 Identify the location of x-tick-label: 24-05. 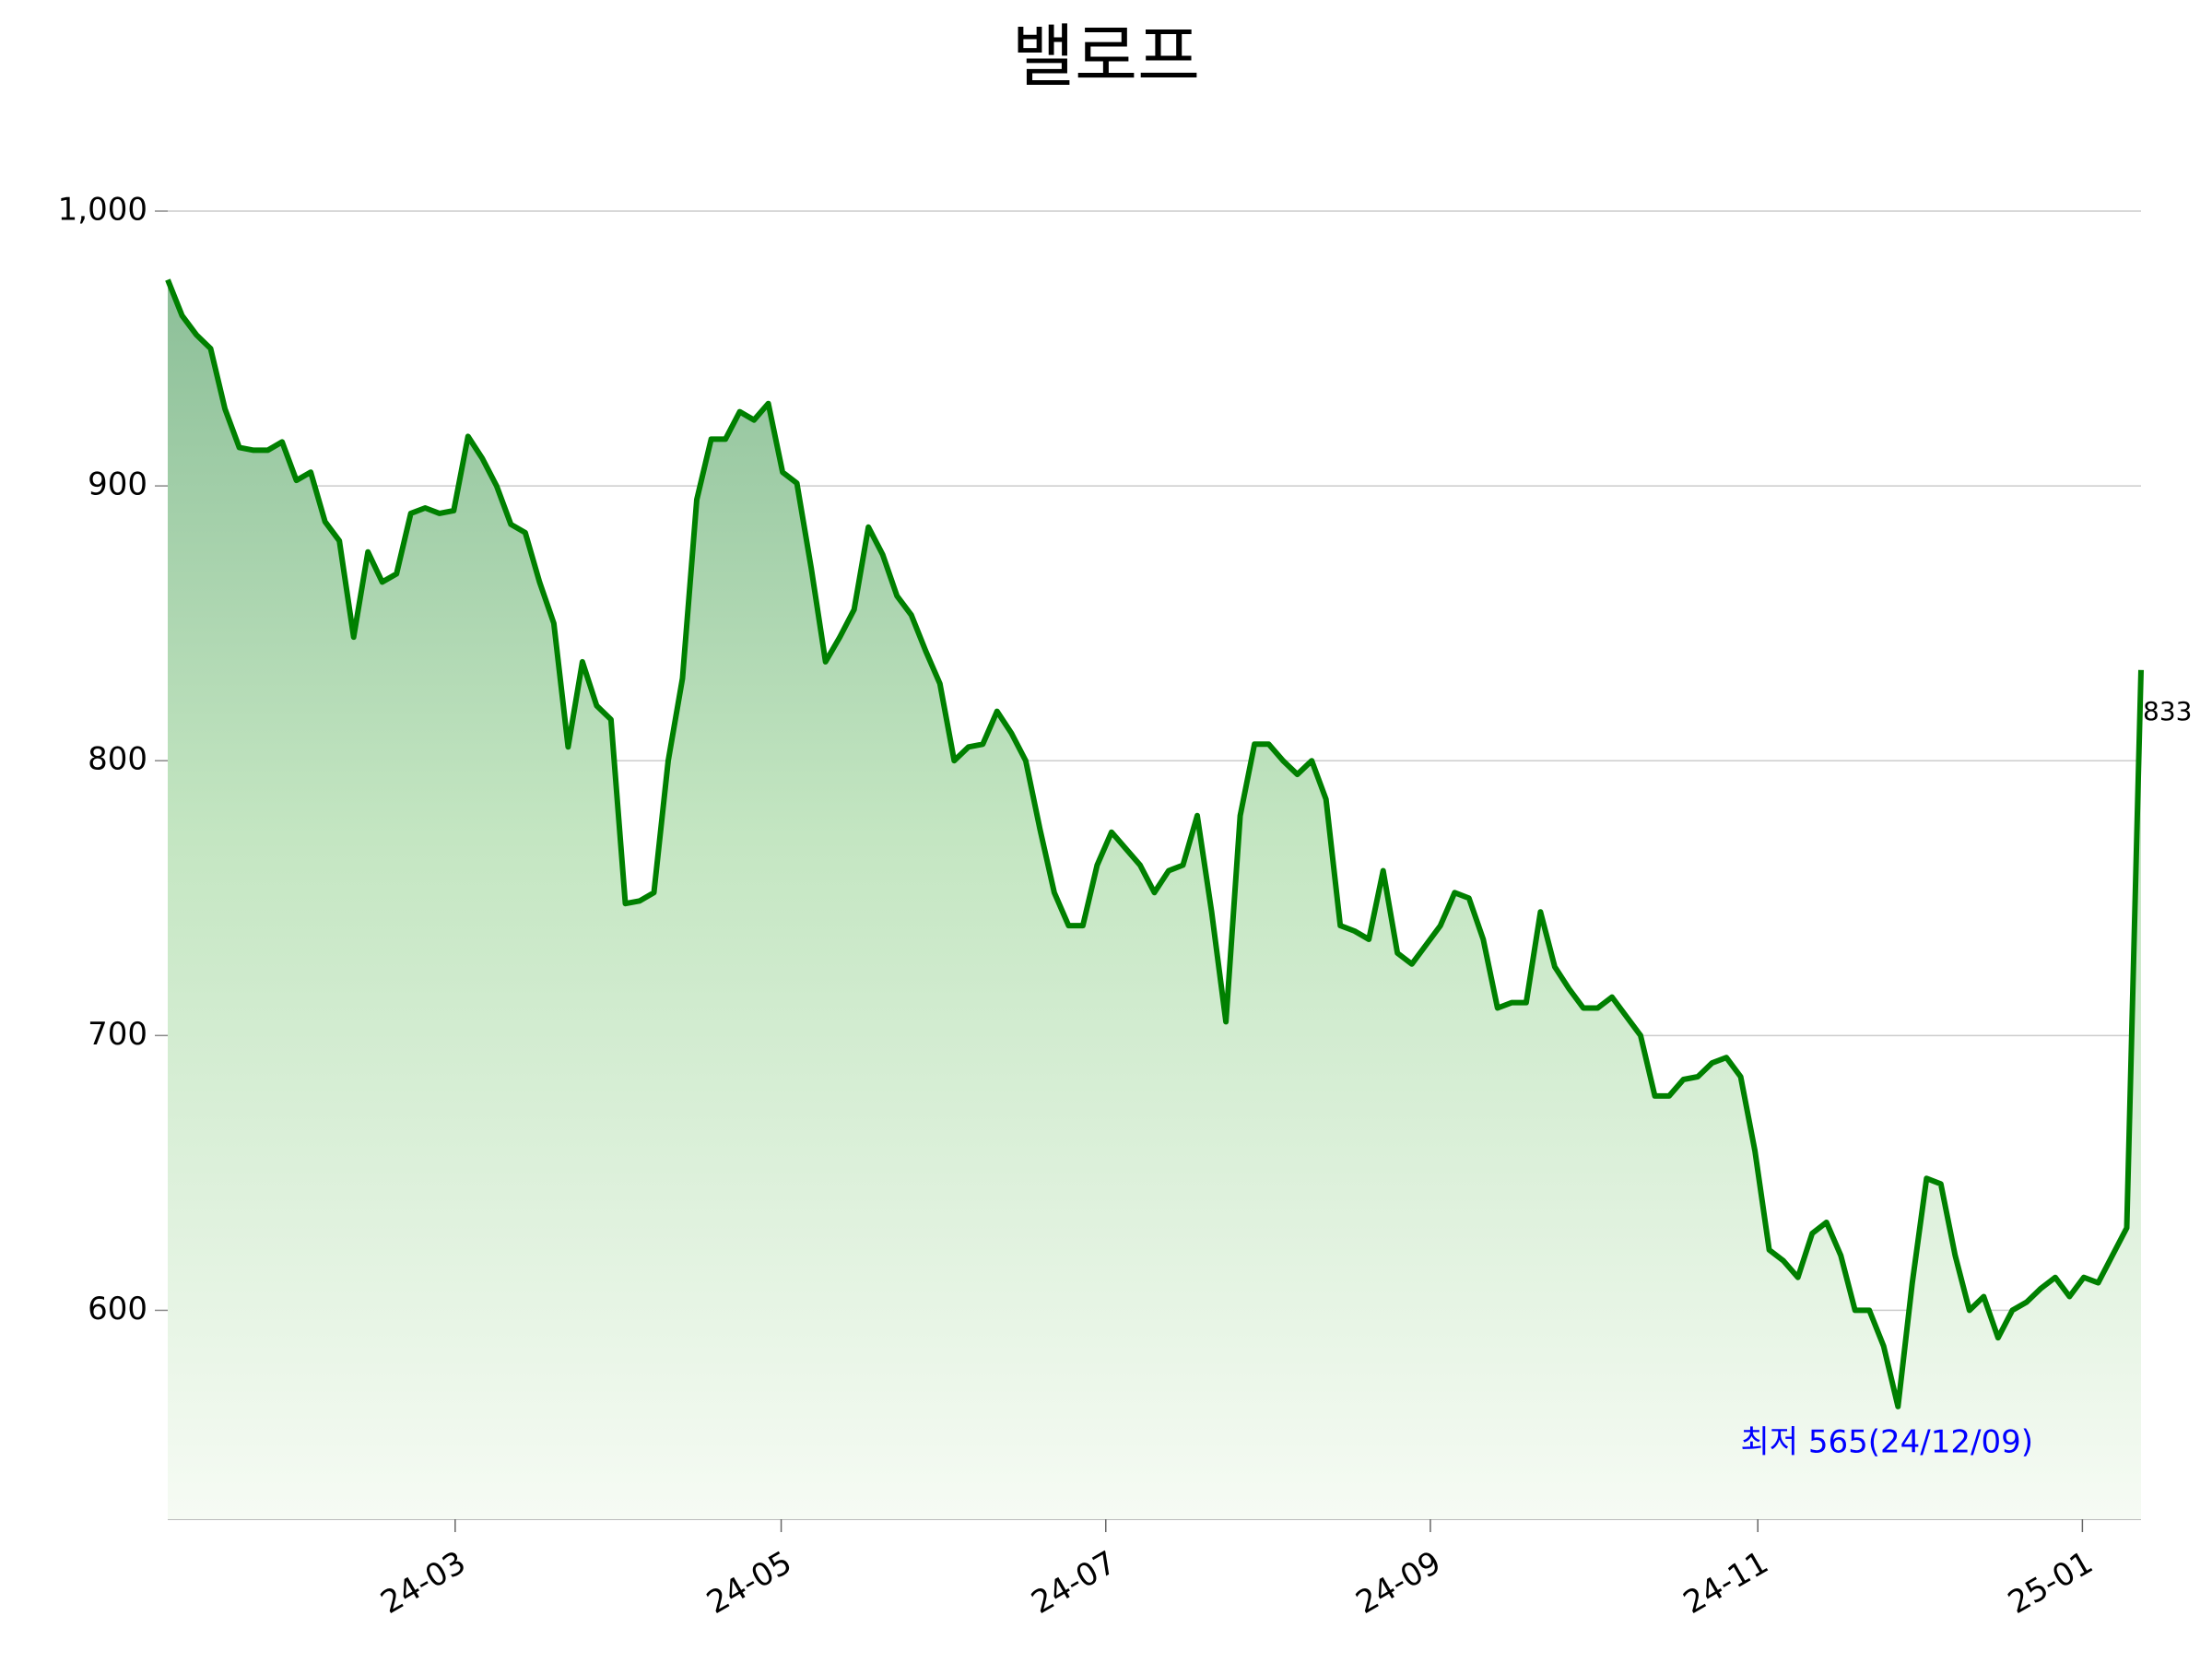
(749, 1583).